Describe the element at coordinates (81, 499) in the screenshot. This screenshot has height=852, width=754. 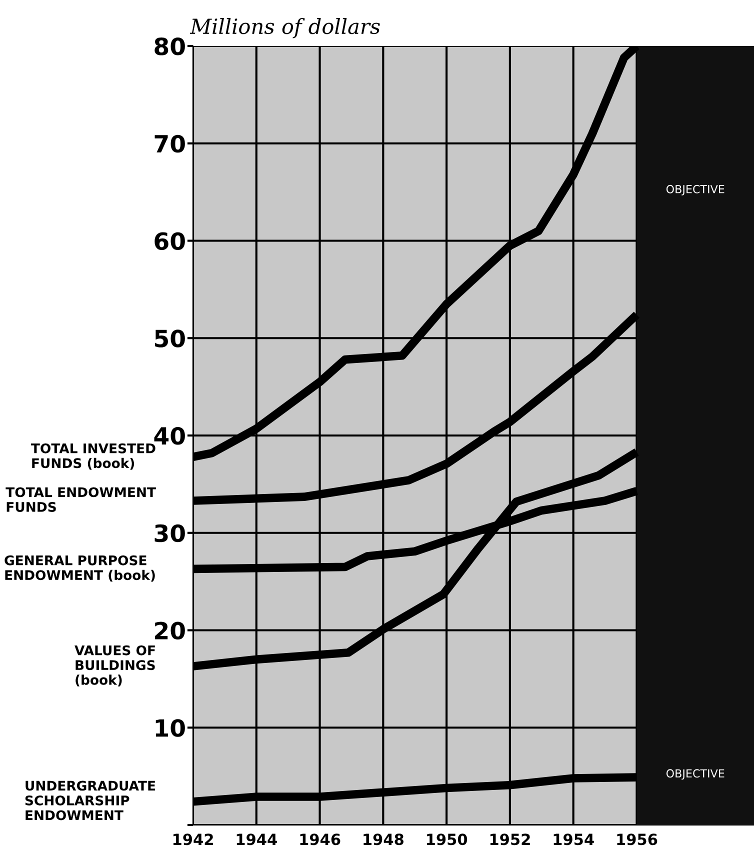
I see `text: TOTAL ENDOWMENT FUNDS` at that location.